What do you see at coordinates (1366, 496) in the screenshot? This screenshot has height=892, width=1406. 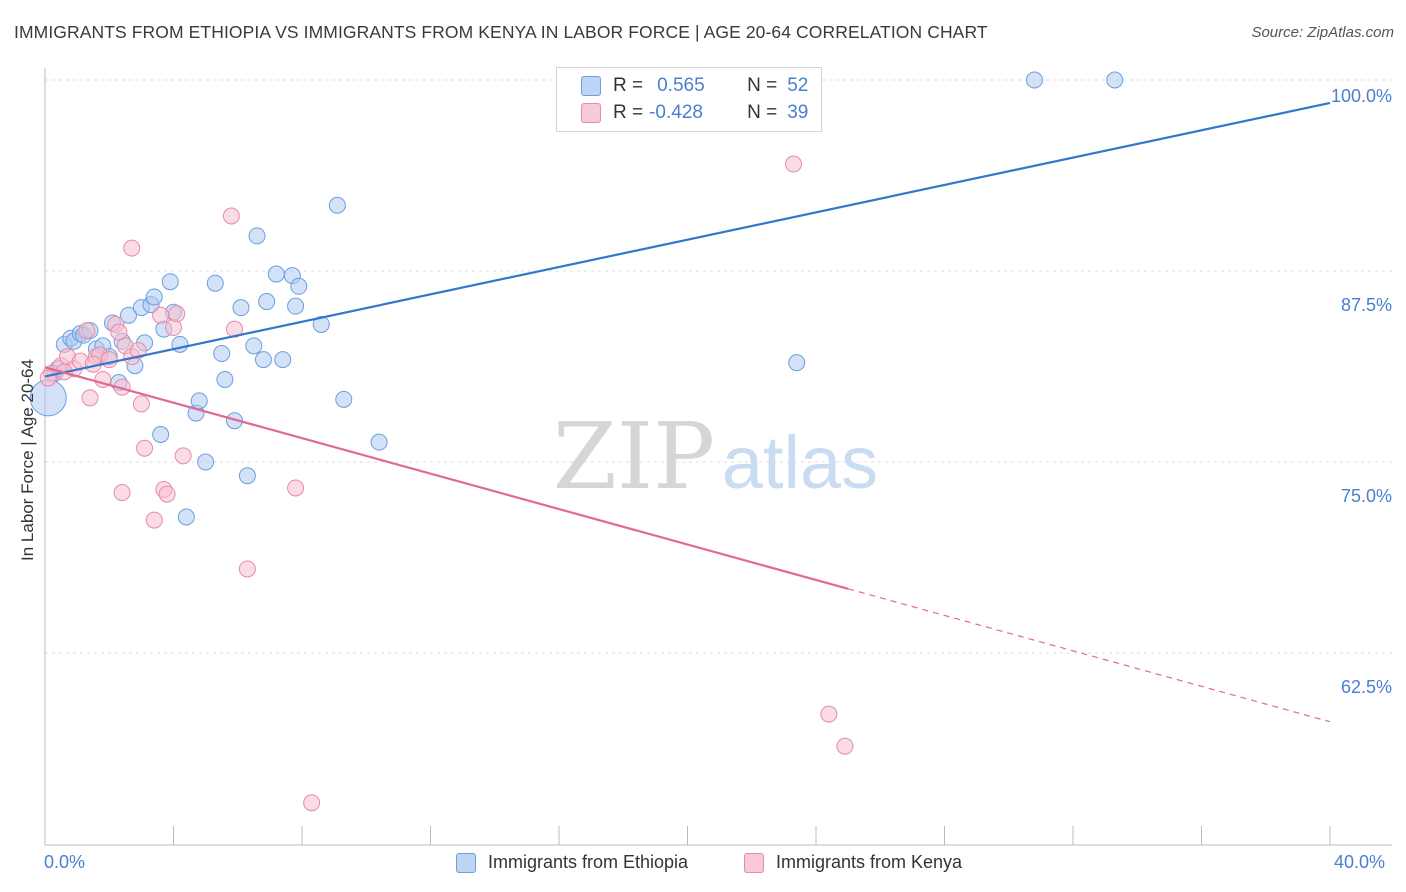 I see `y-tick-label-75: 75.0%` at bounding box center [1366, 496].